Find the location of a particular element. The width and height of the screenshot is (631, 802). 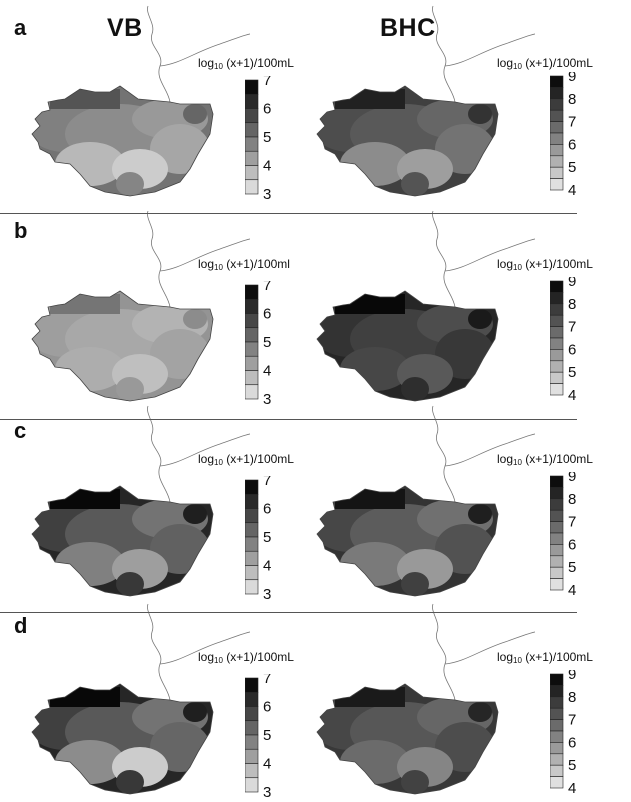

panel-label: d is located at coordinates (21, 625).